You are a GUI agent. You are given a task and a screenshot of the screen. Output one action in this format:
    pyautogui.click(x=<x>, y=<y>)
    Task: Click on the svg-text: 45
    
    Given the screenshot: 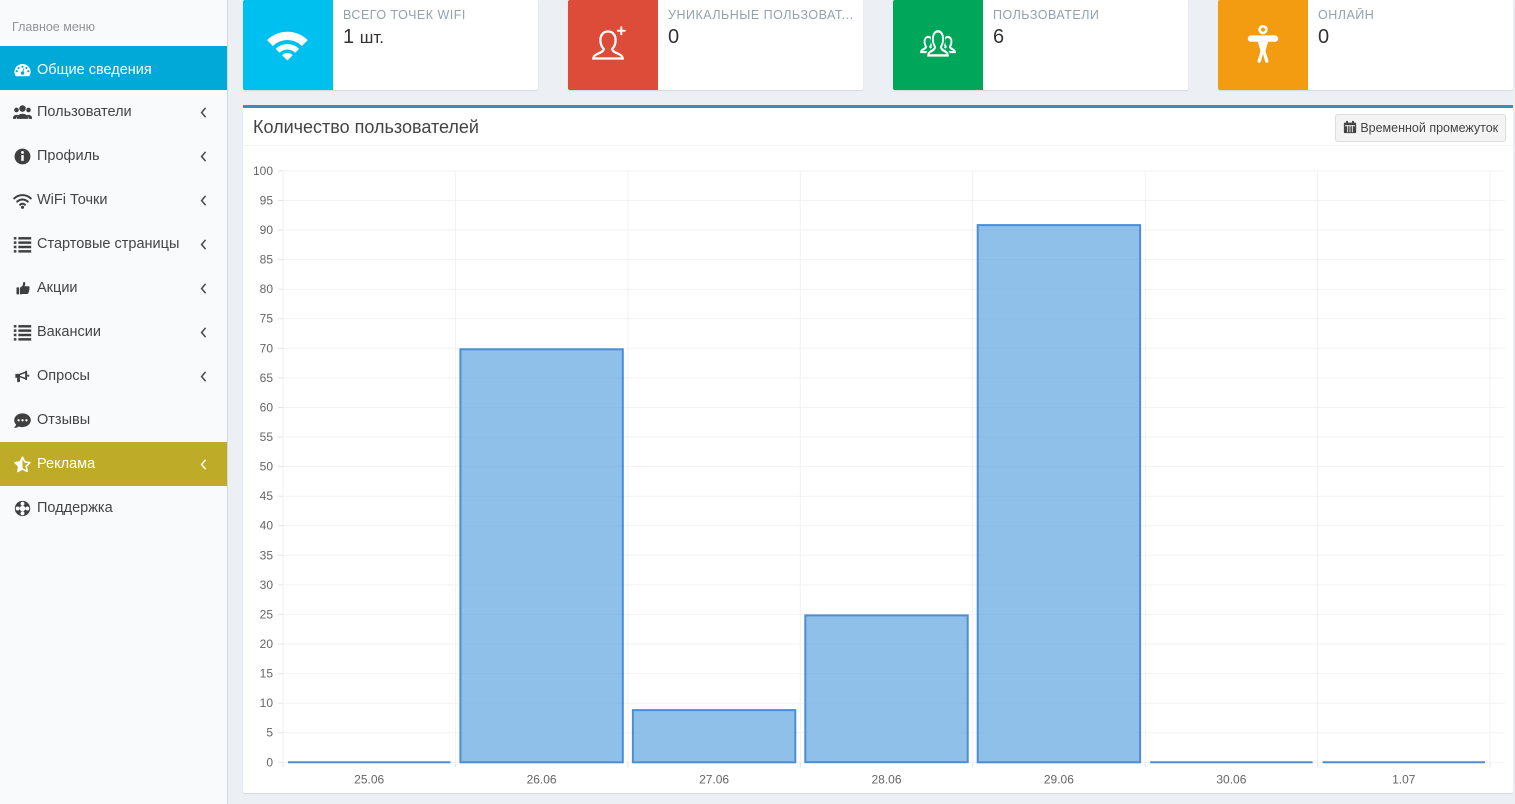 What is the action you would take?
    pyautogui.click(x=267, y=496)
    